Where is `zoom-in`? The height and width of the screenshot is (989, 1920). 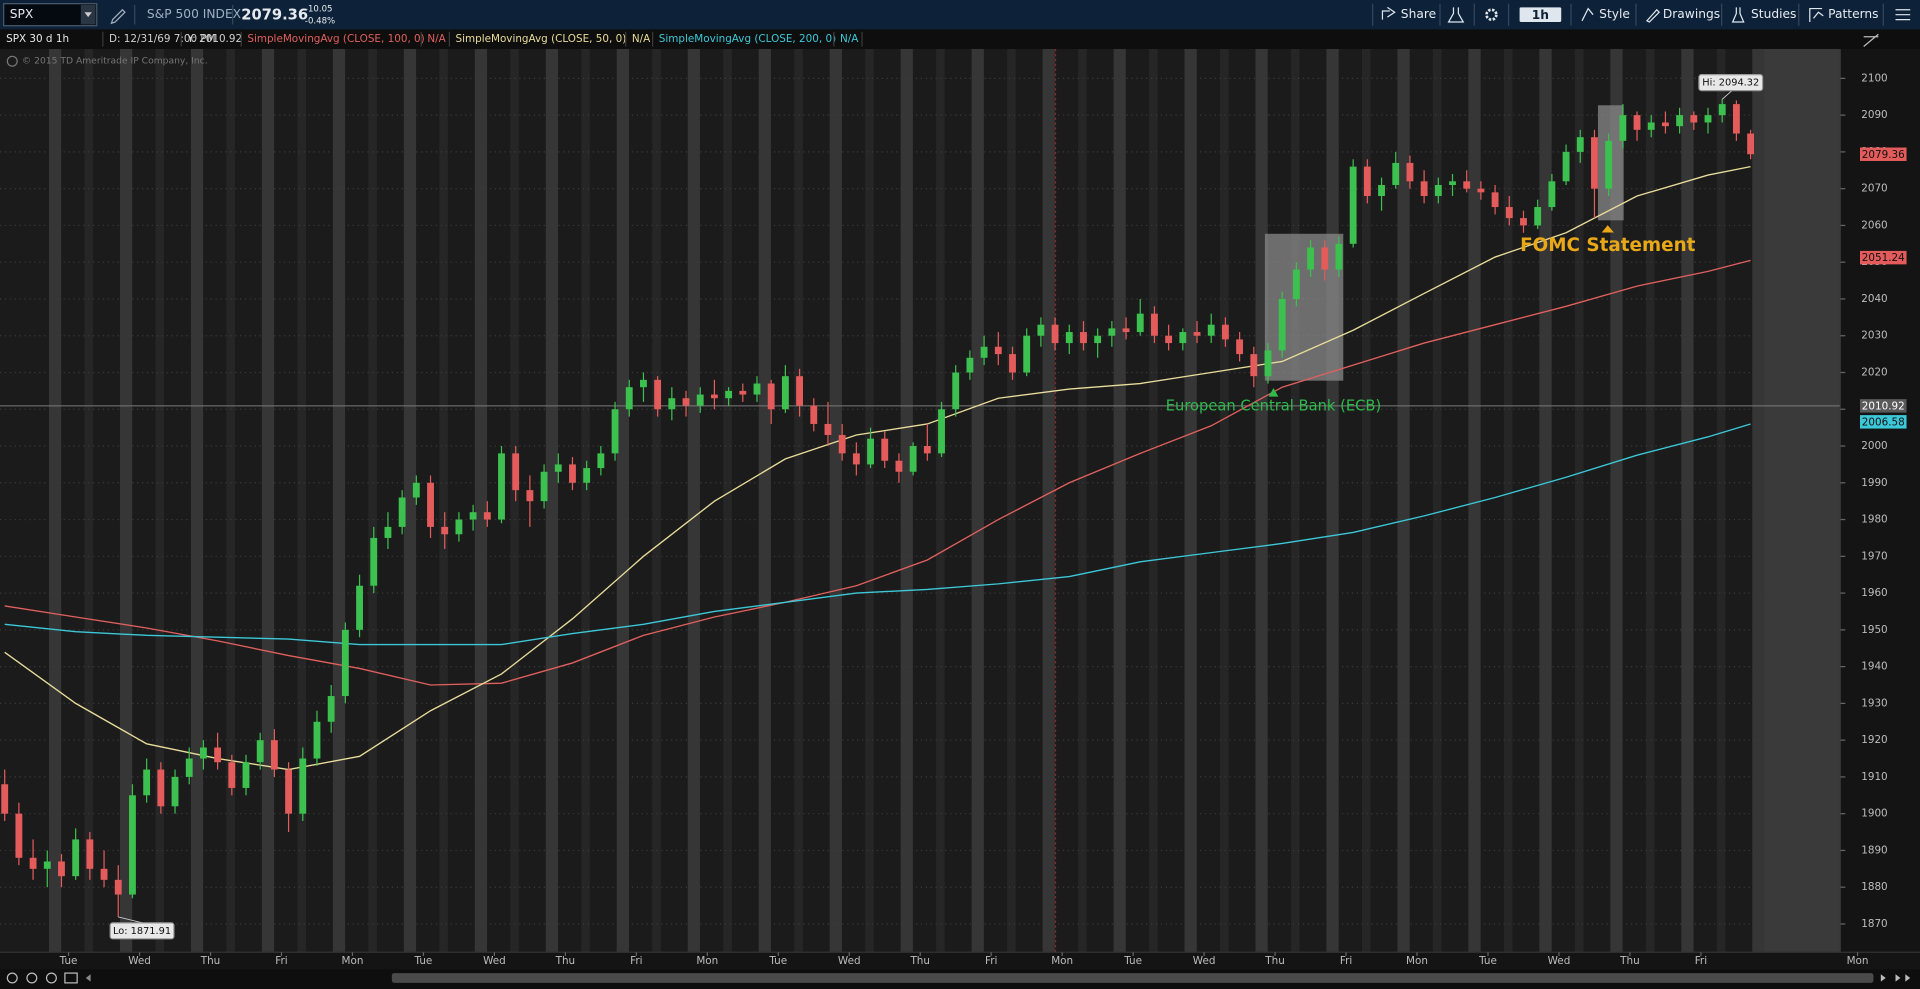
zoom-in is located at coordinates (32, 978).